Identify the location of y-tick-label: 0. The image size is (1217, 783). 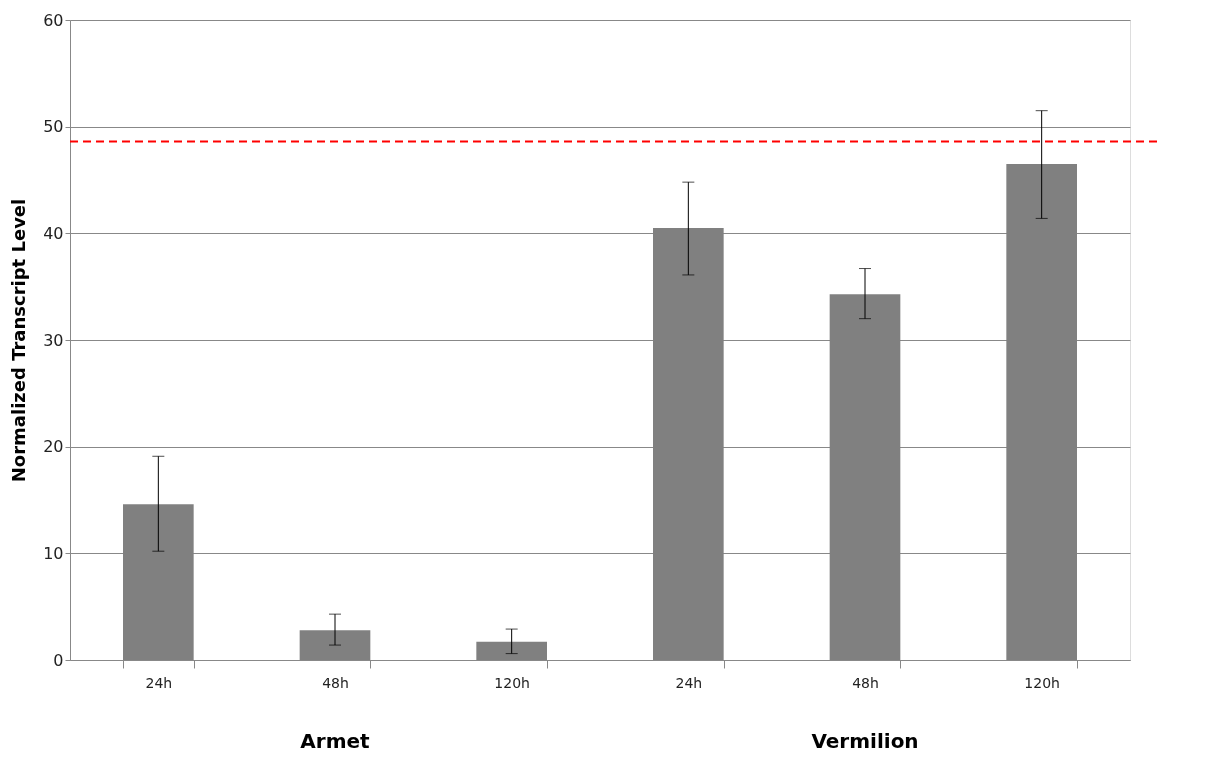
(58, 660).